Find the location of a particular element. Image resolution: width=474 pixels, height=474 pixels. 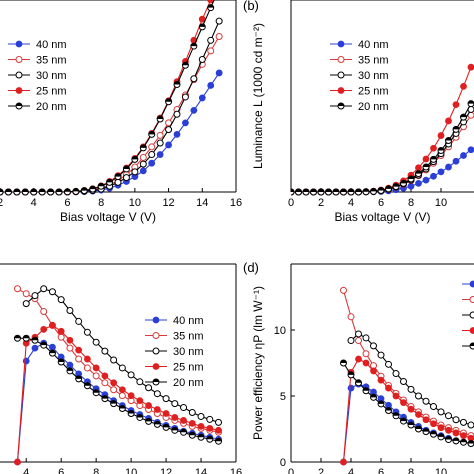

series-35-nm is located at coordinates (407, 363).